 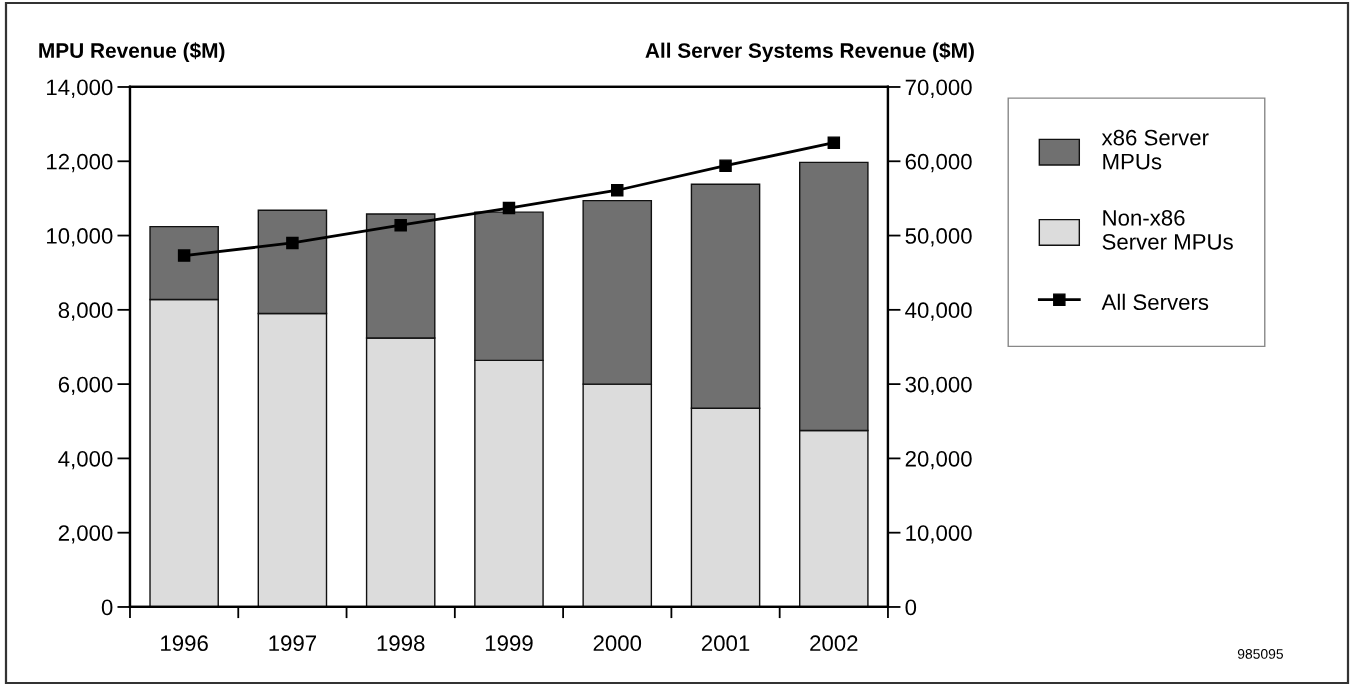 What do you see at coordinates (1155, 149) in the screenshot?
I see `legend-label: x86 Server MPUs` at bounding box center [1155, 149].